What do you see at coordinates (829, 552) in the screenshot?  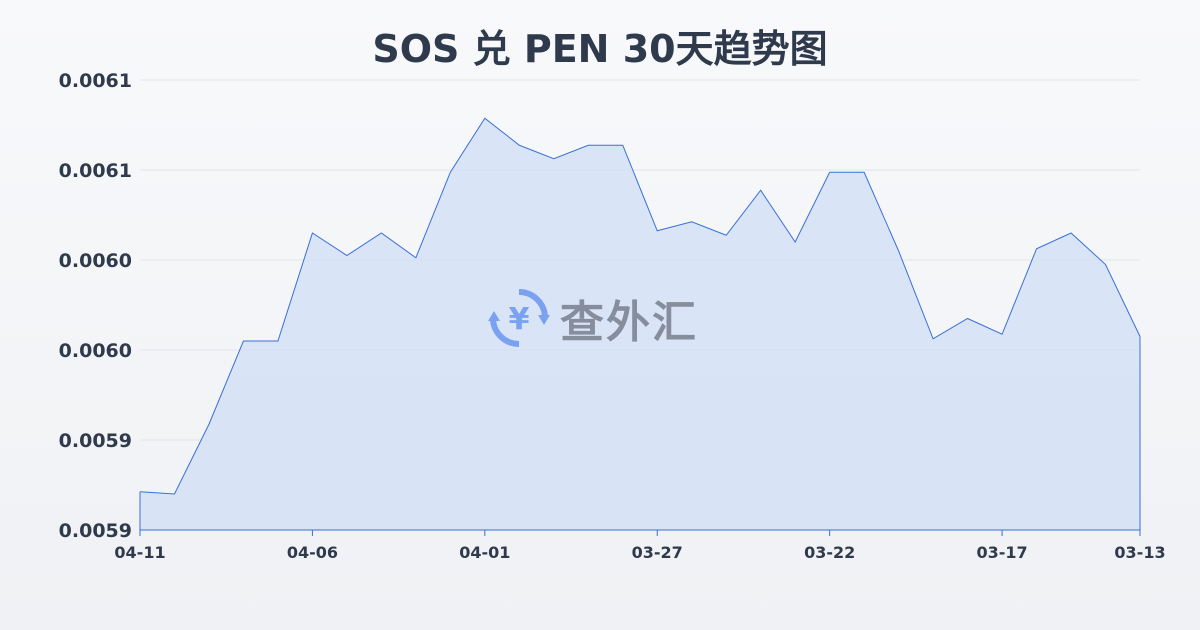 I see `x-tick-label: 03-22` at bounding box center [829, 552].